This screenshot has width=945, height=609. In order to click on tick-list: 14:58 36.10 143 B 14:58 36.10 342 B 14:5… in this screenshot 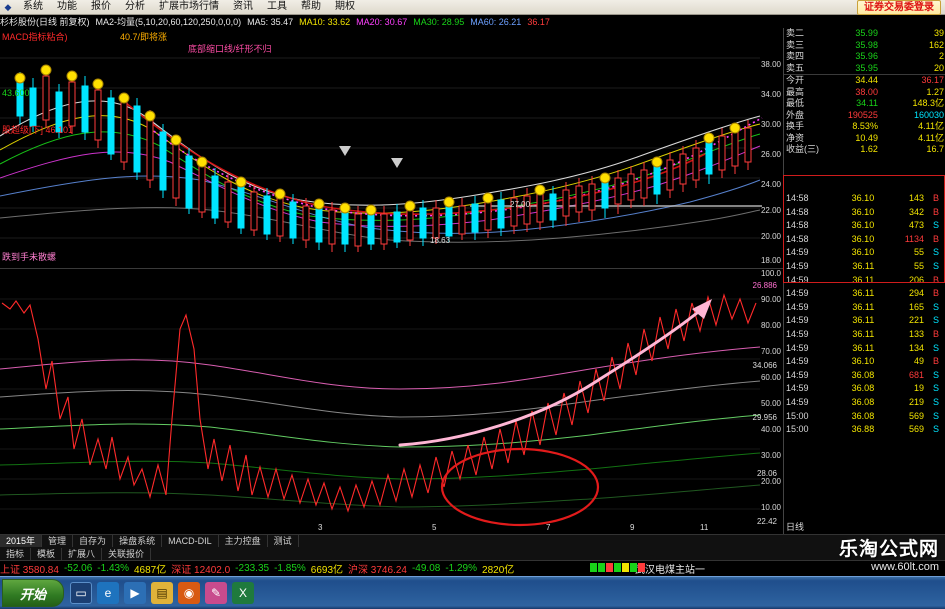, I will do `click(864, 362)`.